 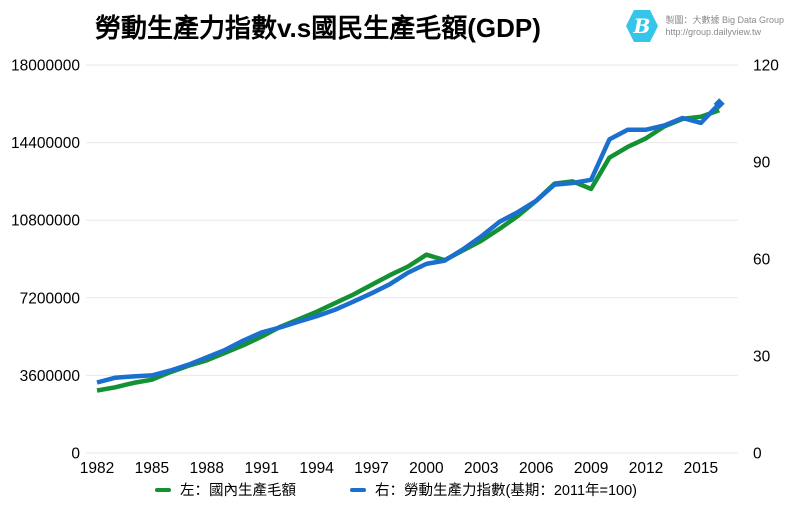 I want to click on x-axis-tick-label: 1991, so click(x=261, y=468).